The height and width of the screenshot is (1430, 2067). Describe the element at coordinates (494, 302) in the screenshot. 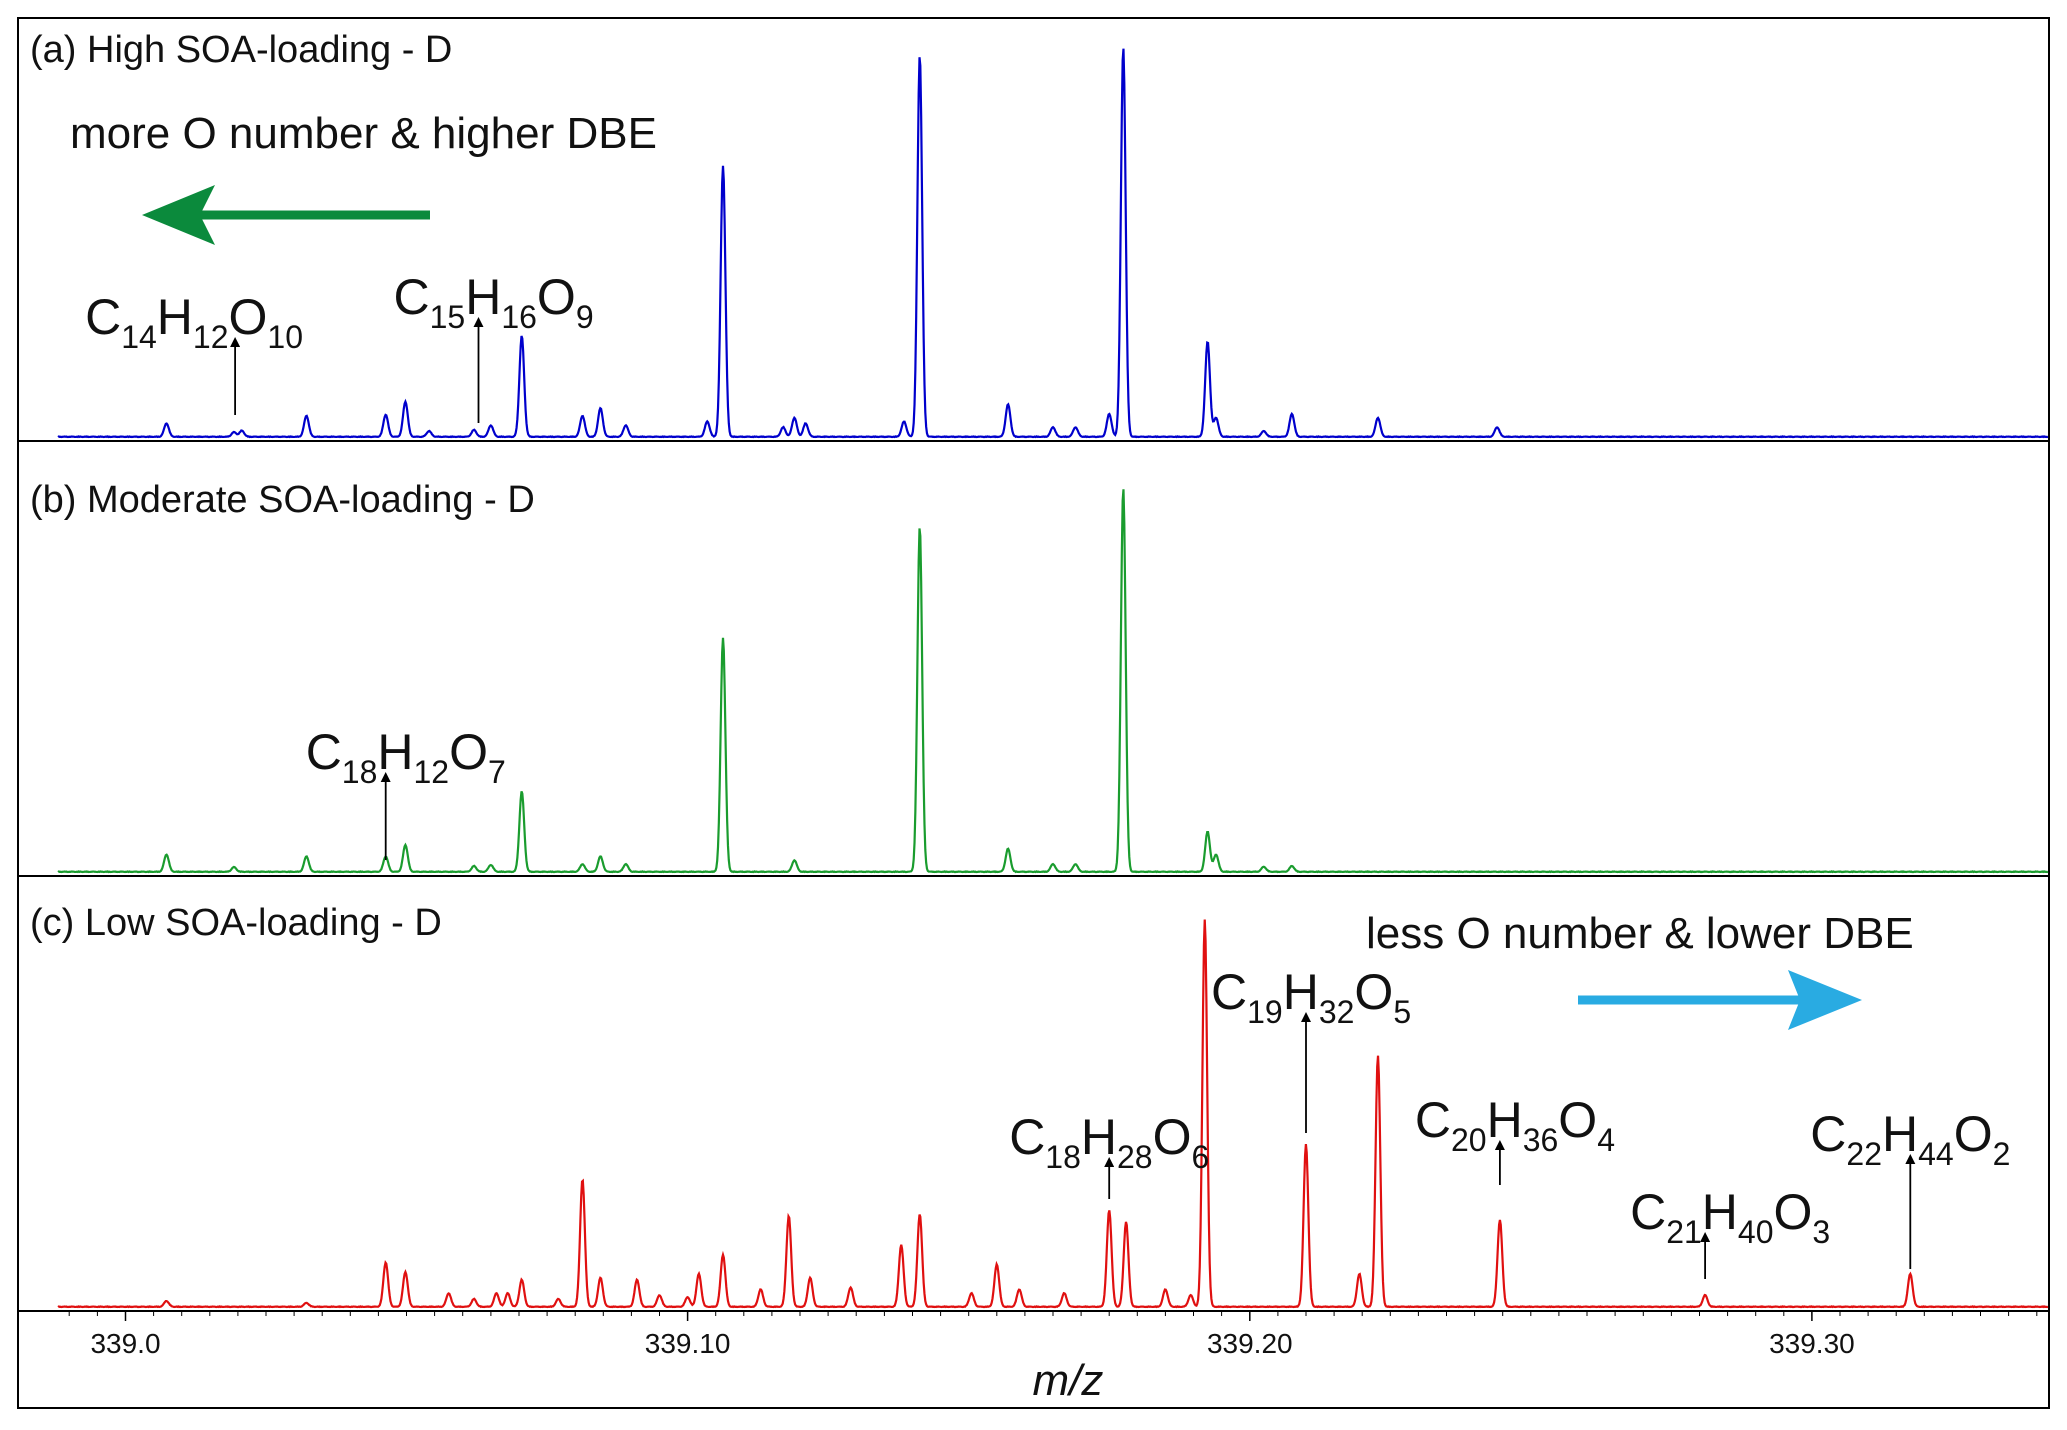

I see `formula-label-1-2: C15H16O9` at that location.